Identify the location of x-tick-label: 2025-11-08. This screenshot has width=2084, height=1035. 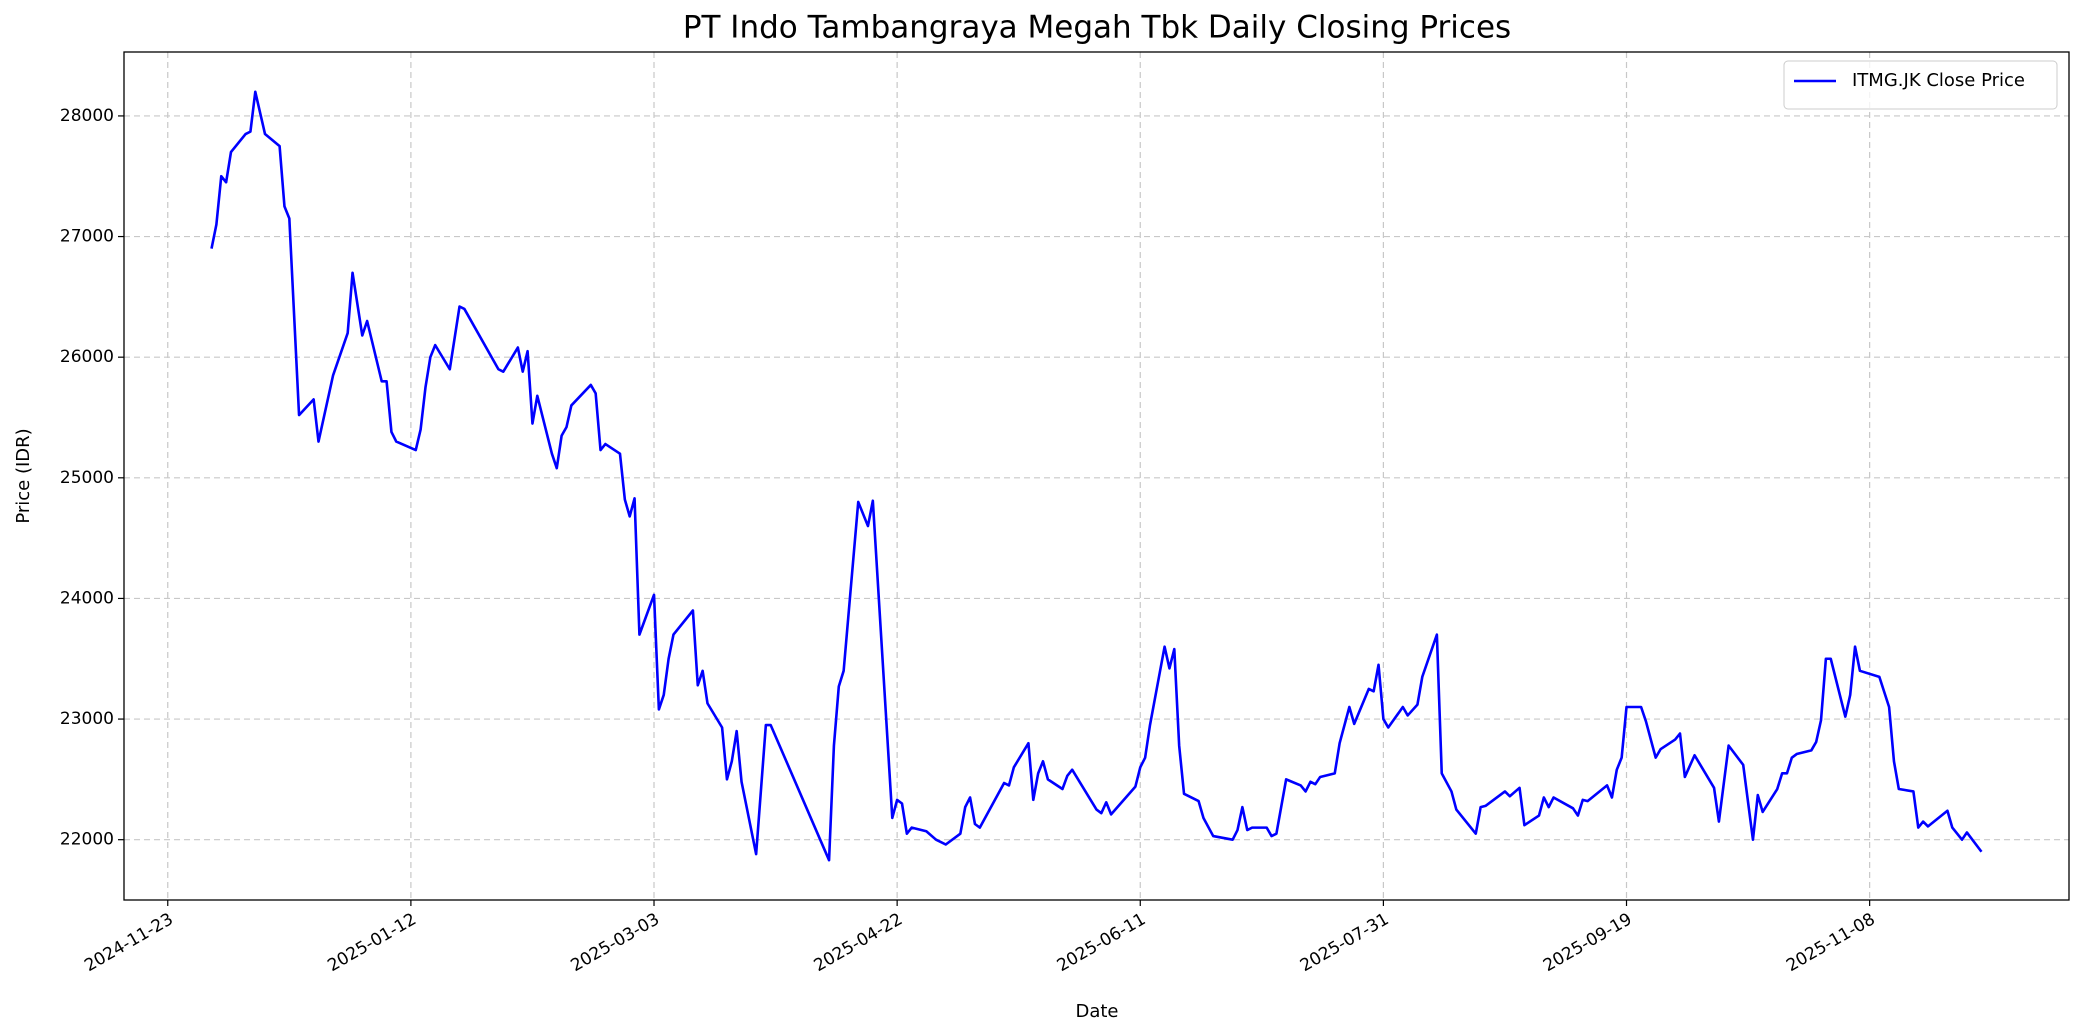
(1831, 942).